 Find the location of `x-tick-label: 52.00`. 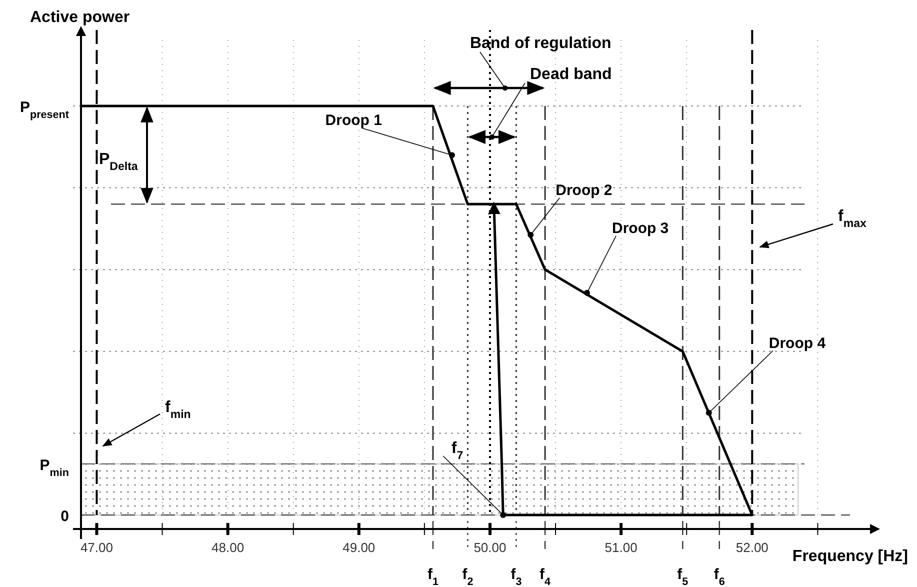

x-tick-label: 52.00 is located at coordinates (752, 547).